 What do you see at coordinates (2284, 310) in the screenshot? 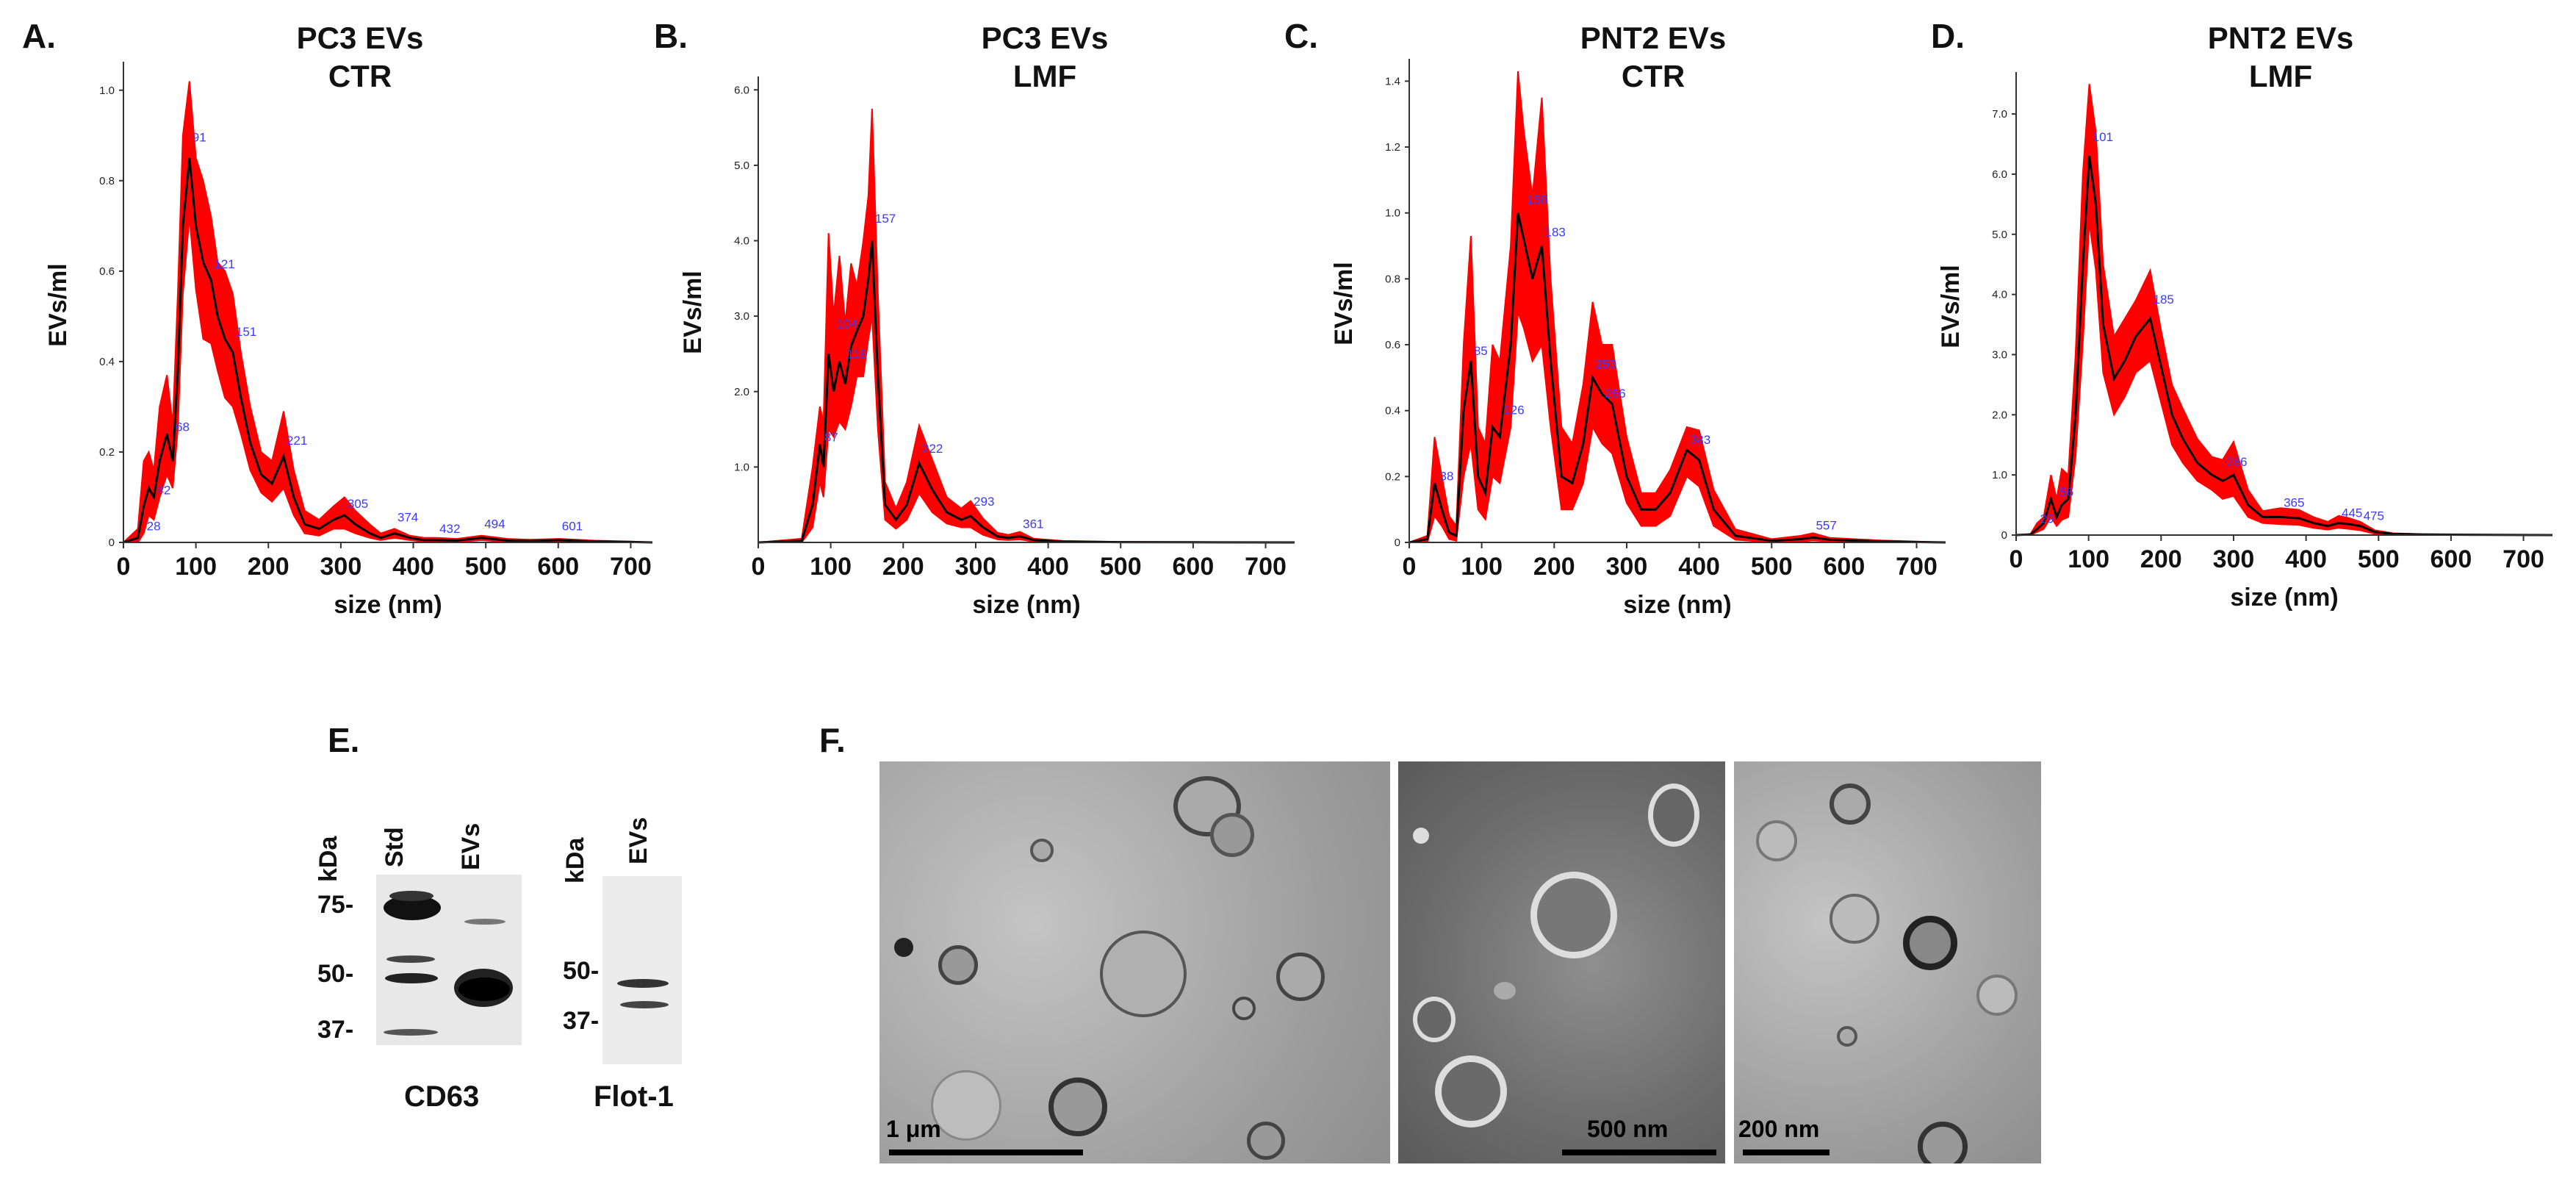
I see `chart-d-error-band` at bounding box center [2284, 310].